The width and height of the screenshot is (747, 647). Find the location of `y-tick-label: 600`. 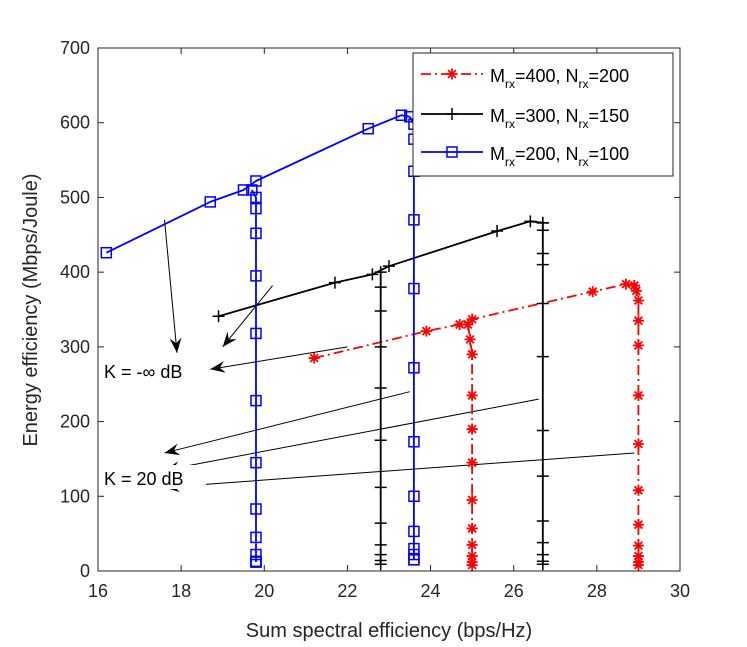

y-tick-label: 600 is located at coordinates (75, 123).